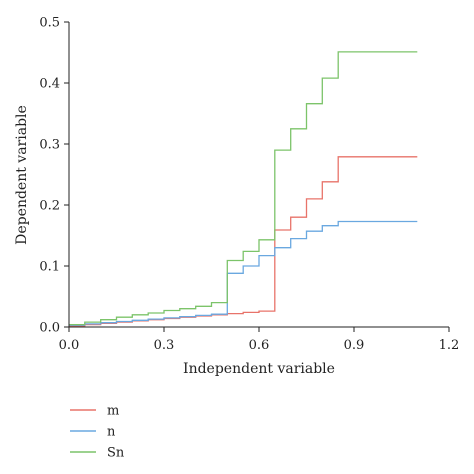 The height and width of the screenshot is (474, 474). What do you see at coordinates (22, 175) in the screenshot?
I see `y-axis-title: Dependent variable` at bounding box center [22, 175].